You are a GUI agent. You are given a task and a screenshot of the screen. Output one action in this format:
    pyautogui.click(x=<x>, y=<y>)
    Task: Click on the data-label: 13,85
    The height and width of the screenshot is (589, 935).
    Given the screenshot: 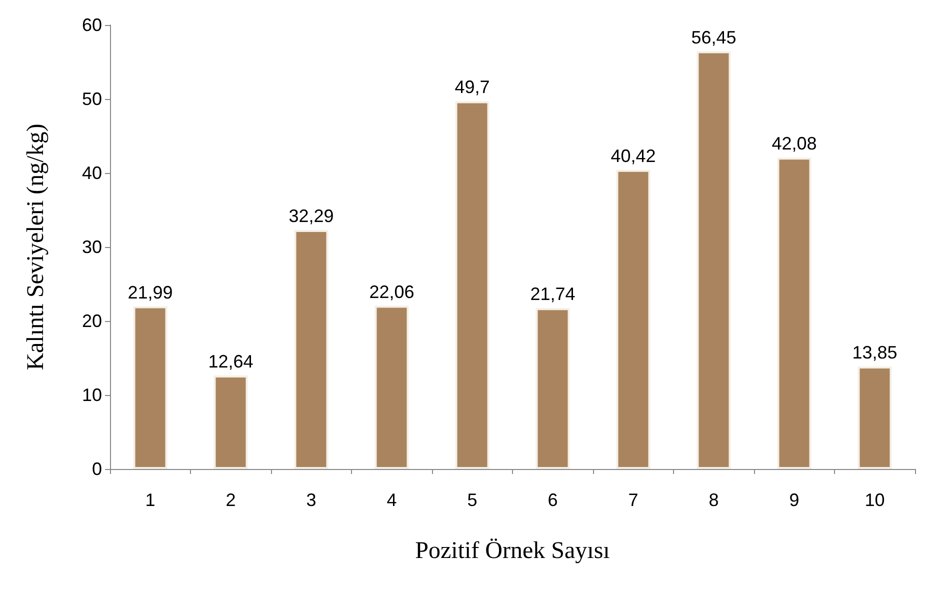 What is the action you would take?
    pyautogui.click(x=875, y=352)
    